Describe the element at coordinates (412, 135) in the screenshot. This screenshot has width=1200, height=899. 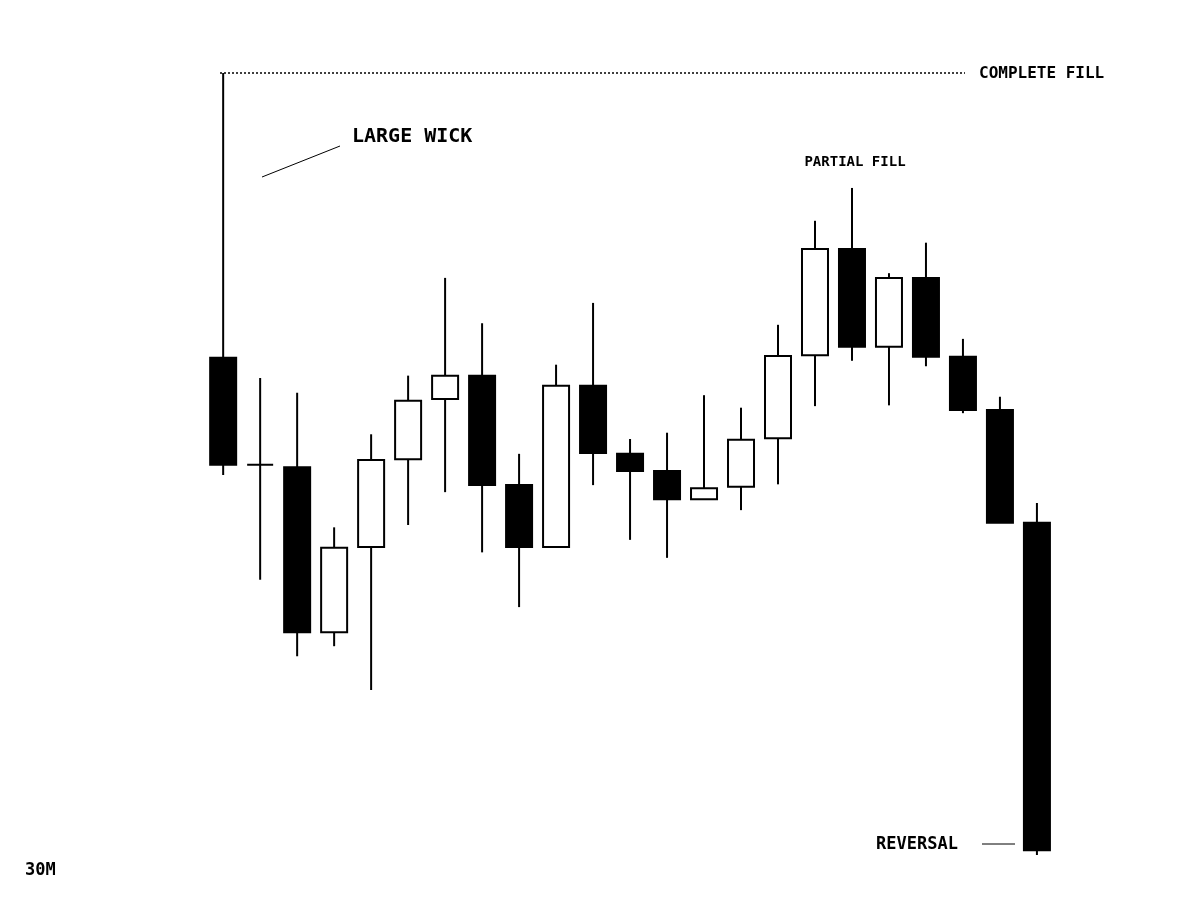
I see `annotation: LARGE WICK` at that location.